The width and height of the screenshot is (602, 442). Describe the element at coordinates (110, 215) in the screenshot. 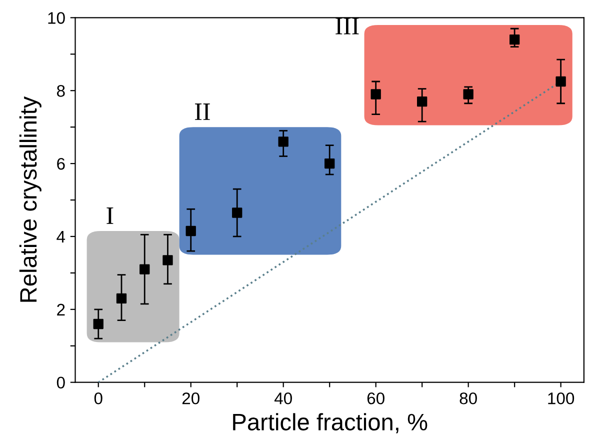

I see `annotation: I` at that location.